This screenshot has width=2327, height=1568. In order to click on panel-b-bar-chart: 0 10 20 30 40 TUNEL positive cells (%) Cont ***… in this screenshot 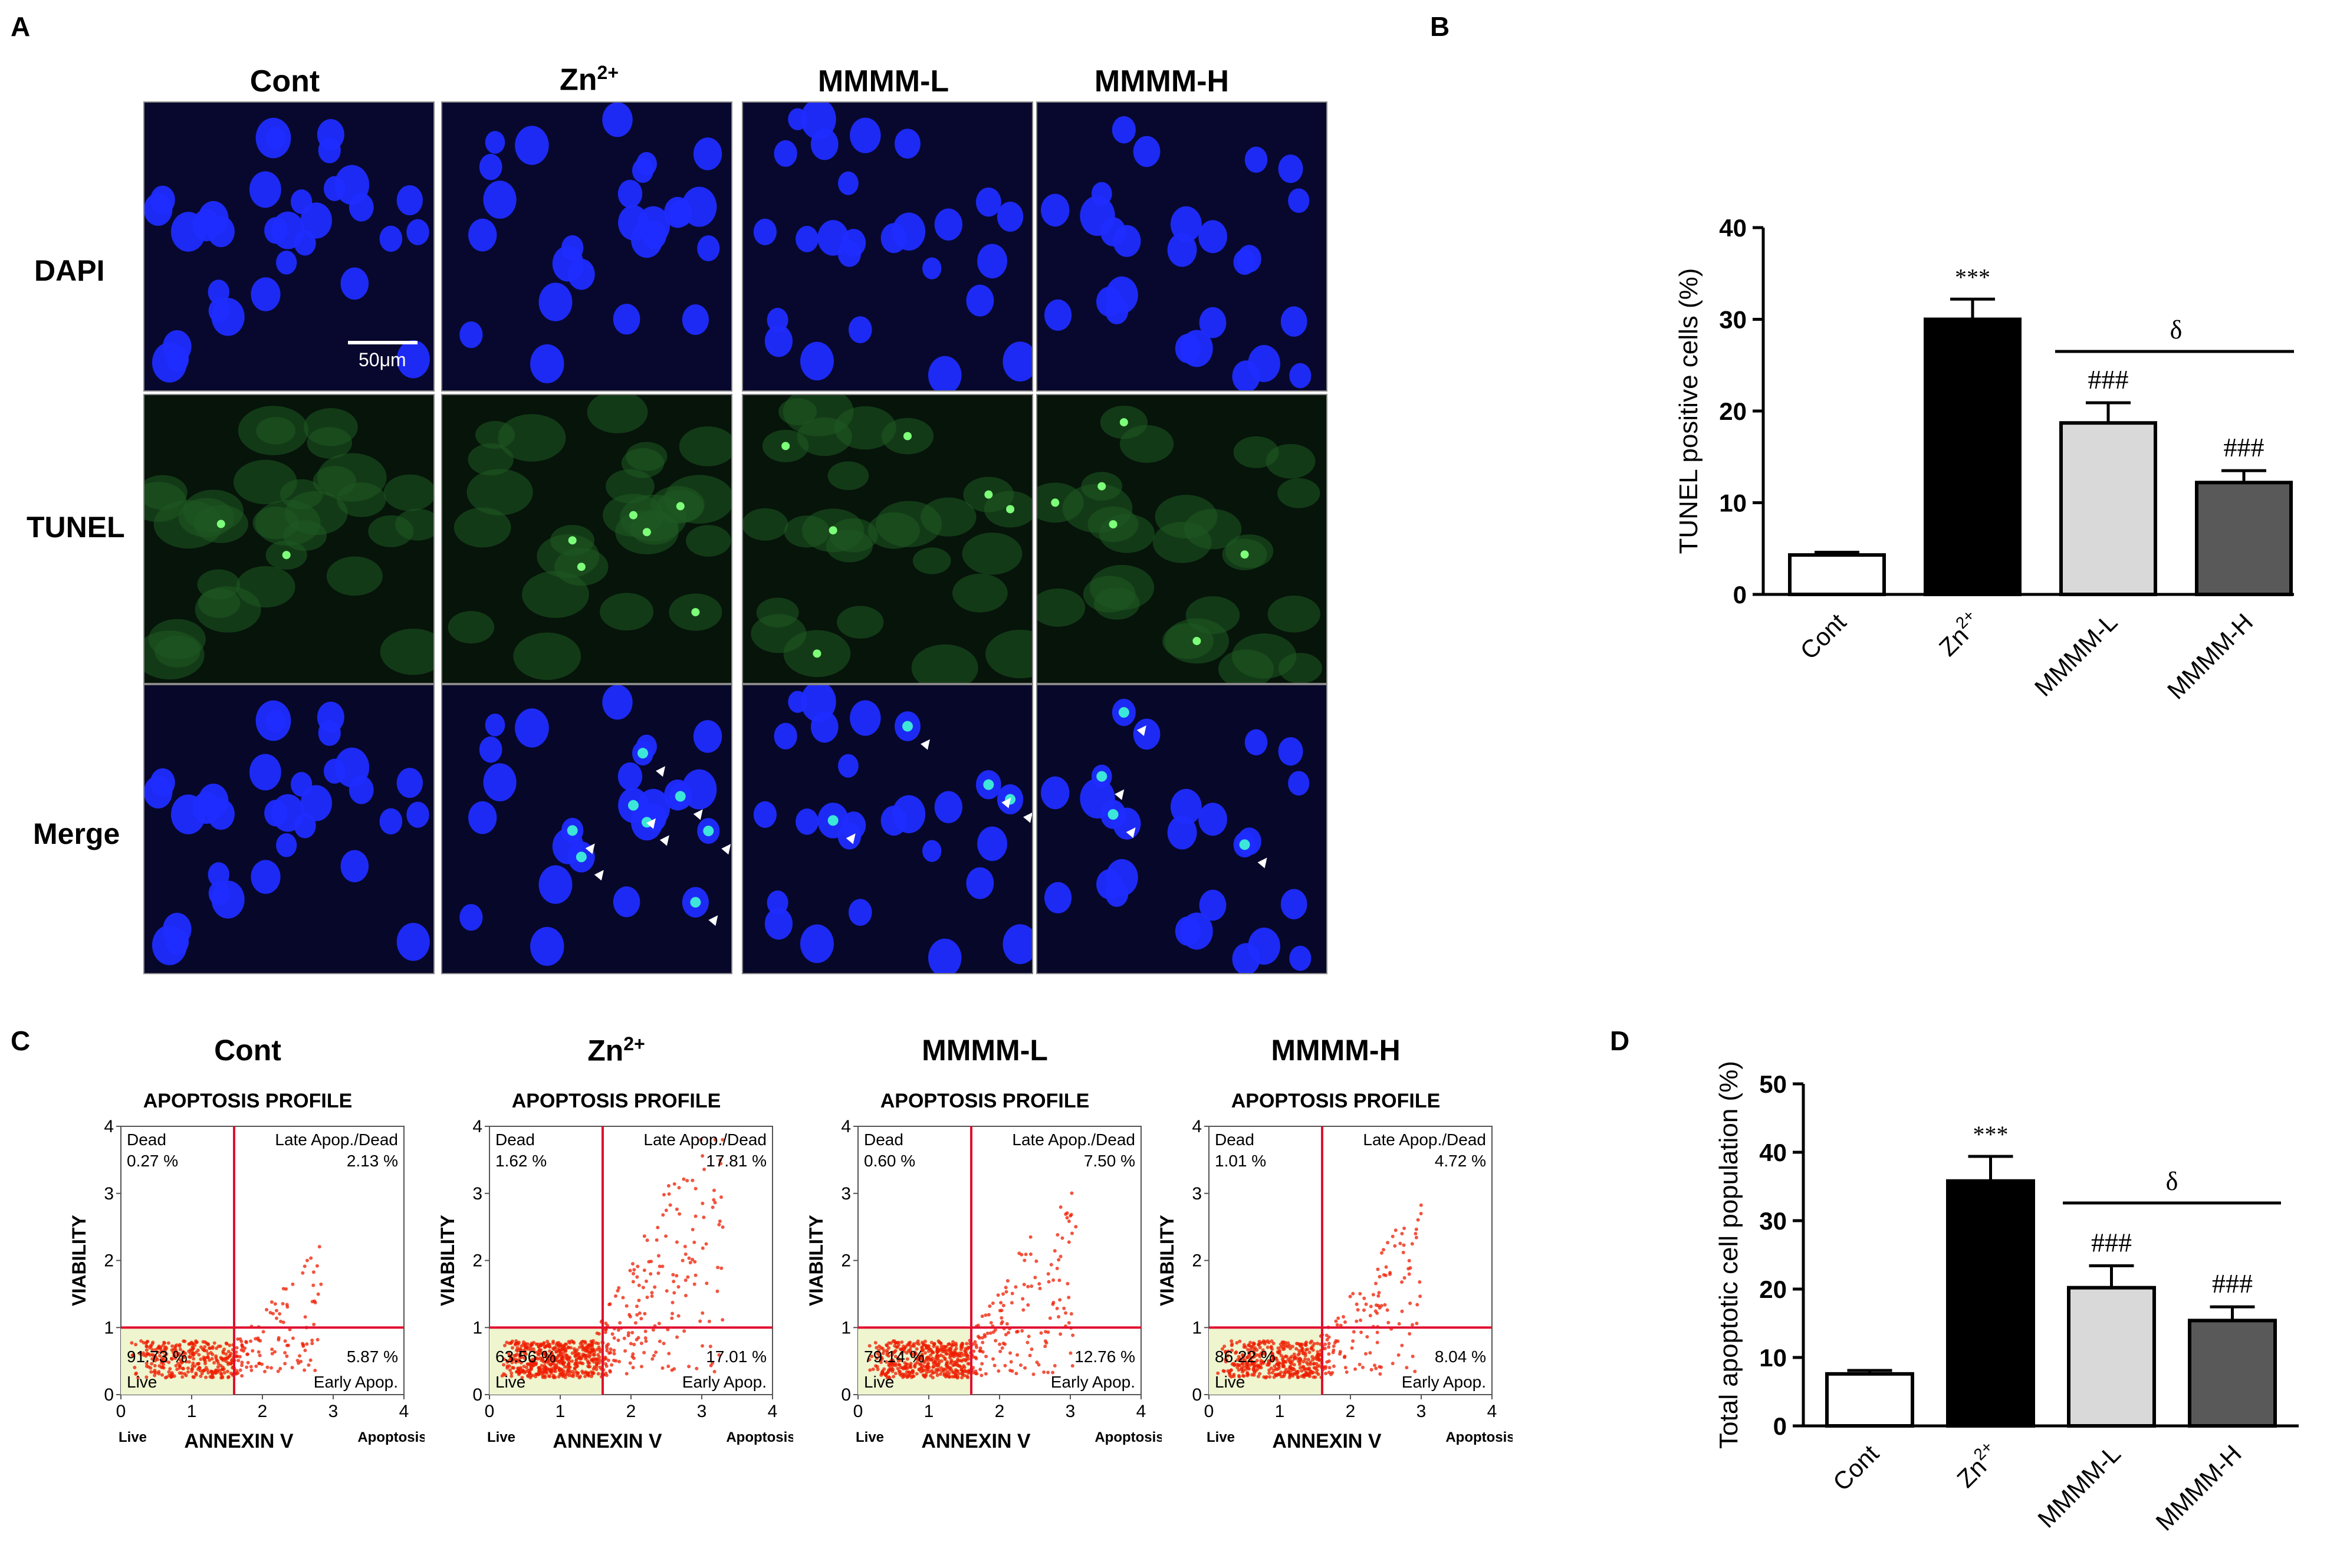, I will do `click(1984, 459)`.